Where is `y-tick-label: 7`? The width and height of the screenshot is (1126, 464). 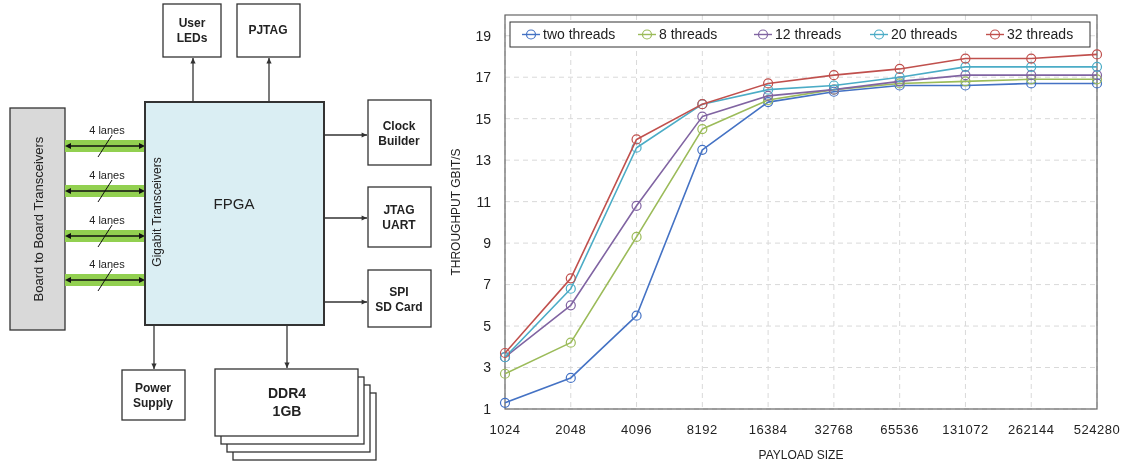 y-tick-label: 7 is located at coordinates (487, 284).